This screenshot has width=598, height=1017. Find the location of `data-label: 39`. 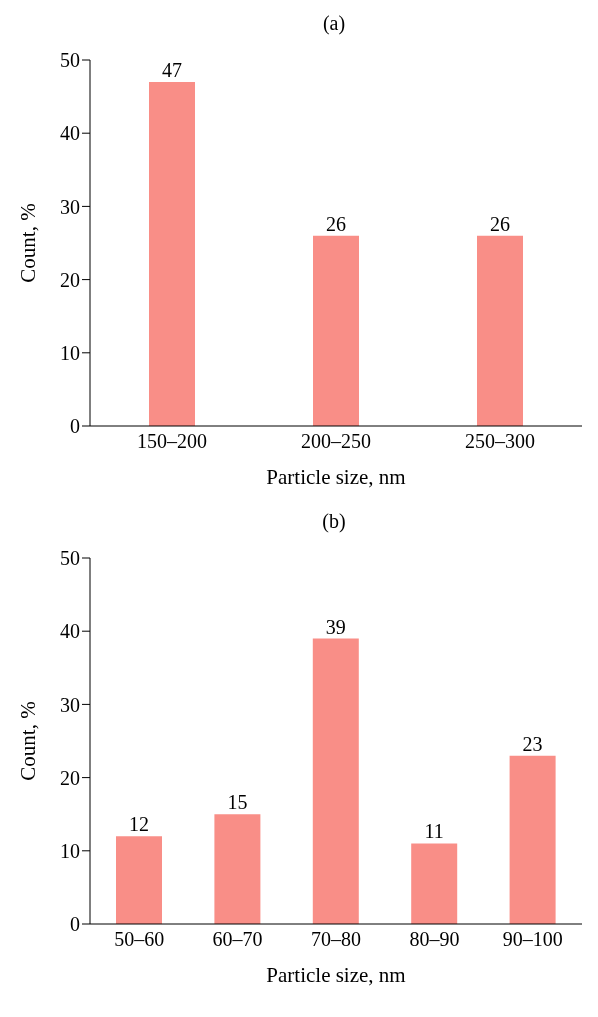

data-label: 39 is located at coordinates (335, 626).